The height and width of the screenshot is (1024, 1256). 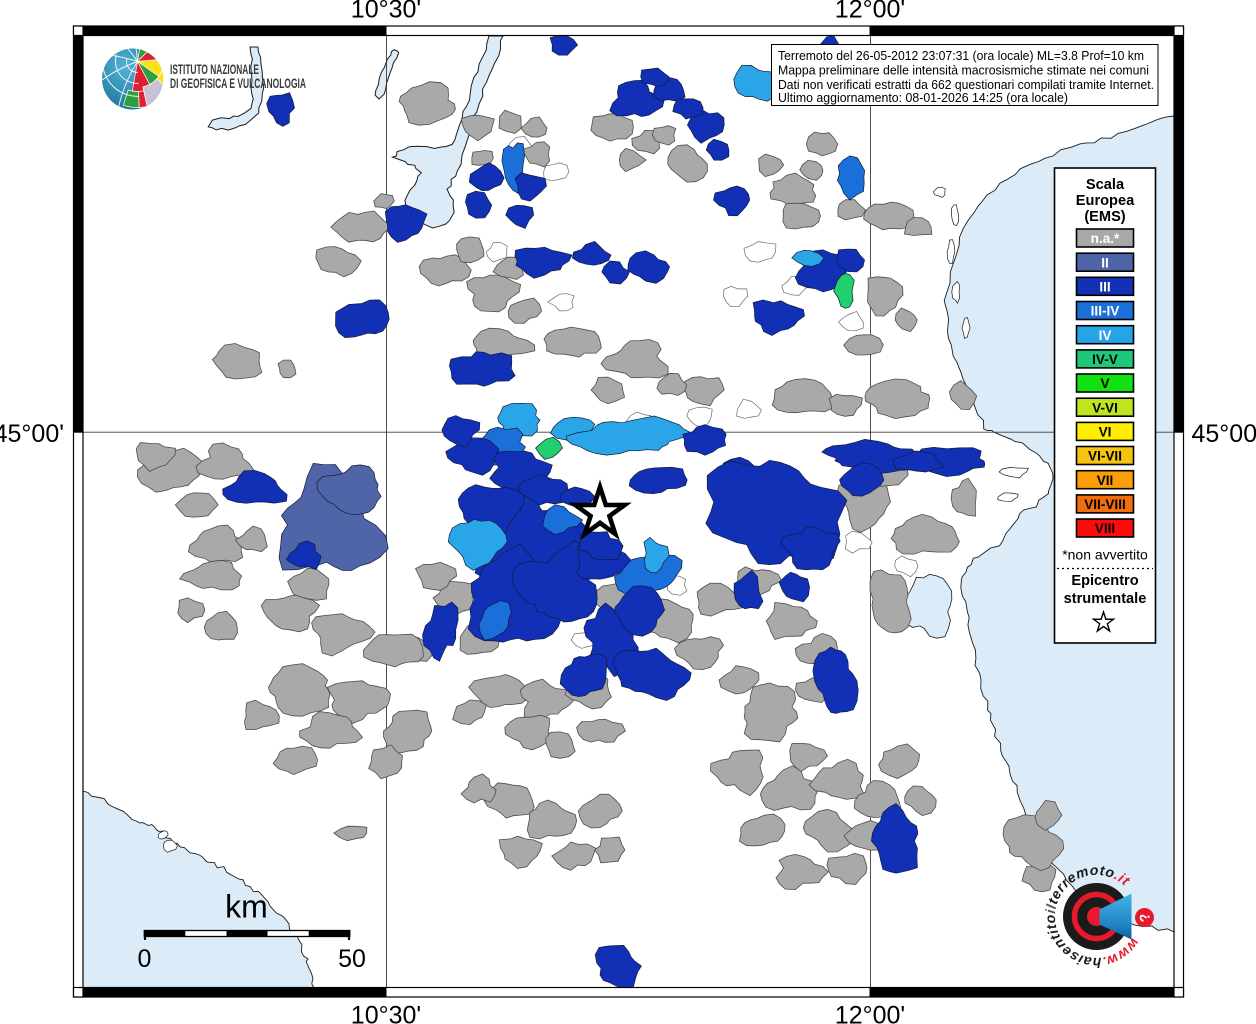 What do you see at coordinates (214, 69) in the screenshot?
I see `svg-text: ISTITUTO NAZIONALE` at bounding box center [214, 69].